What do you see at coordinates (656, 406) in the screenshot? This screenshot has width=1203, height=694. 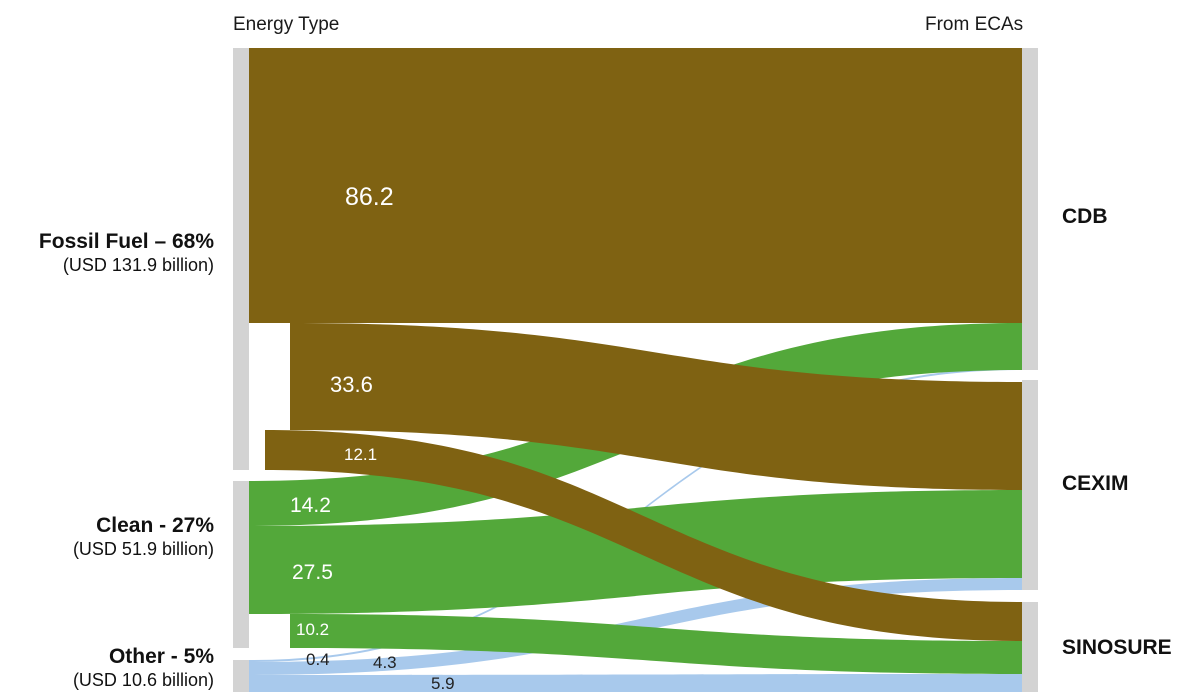 I see `flow-fossil-cexim` at bounding box center [656, 406].